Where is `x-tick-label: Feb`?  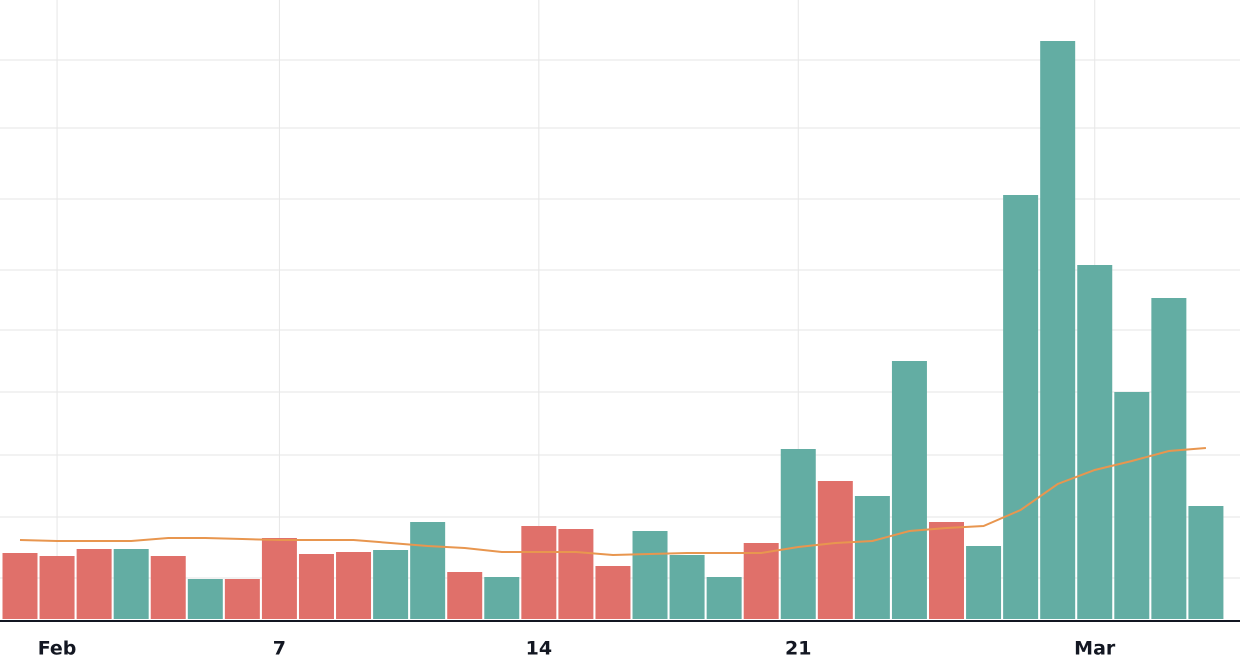
x-tick-label: Feb is located at coordinates (57, 649).